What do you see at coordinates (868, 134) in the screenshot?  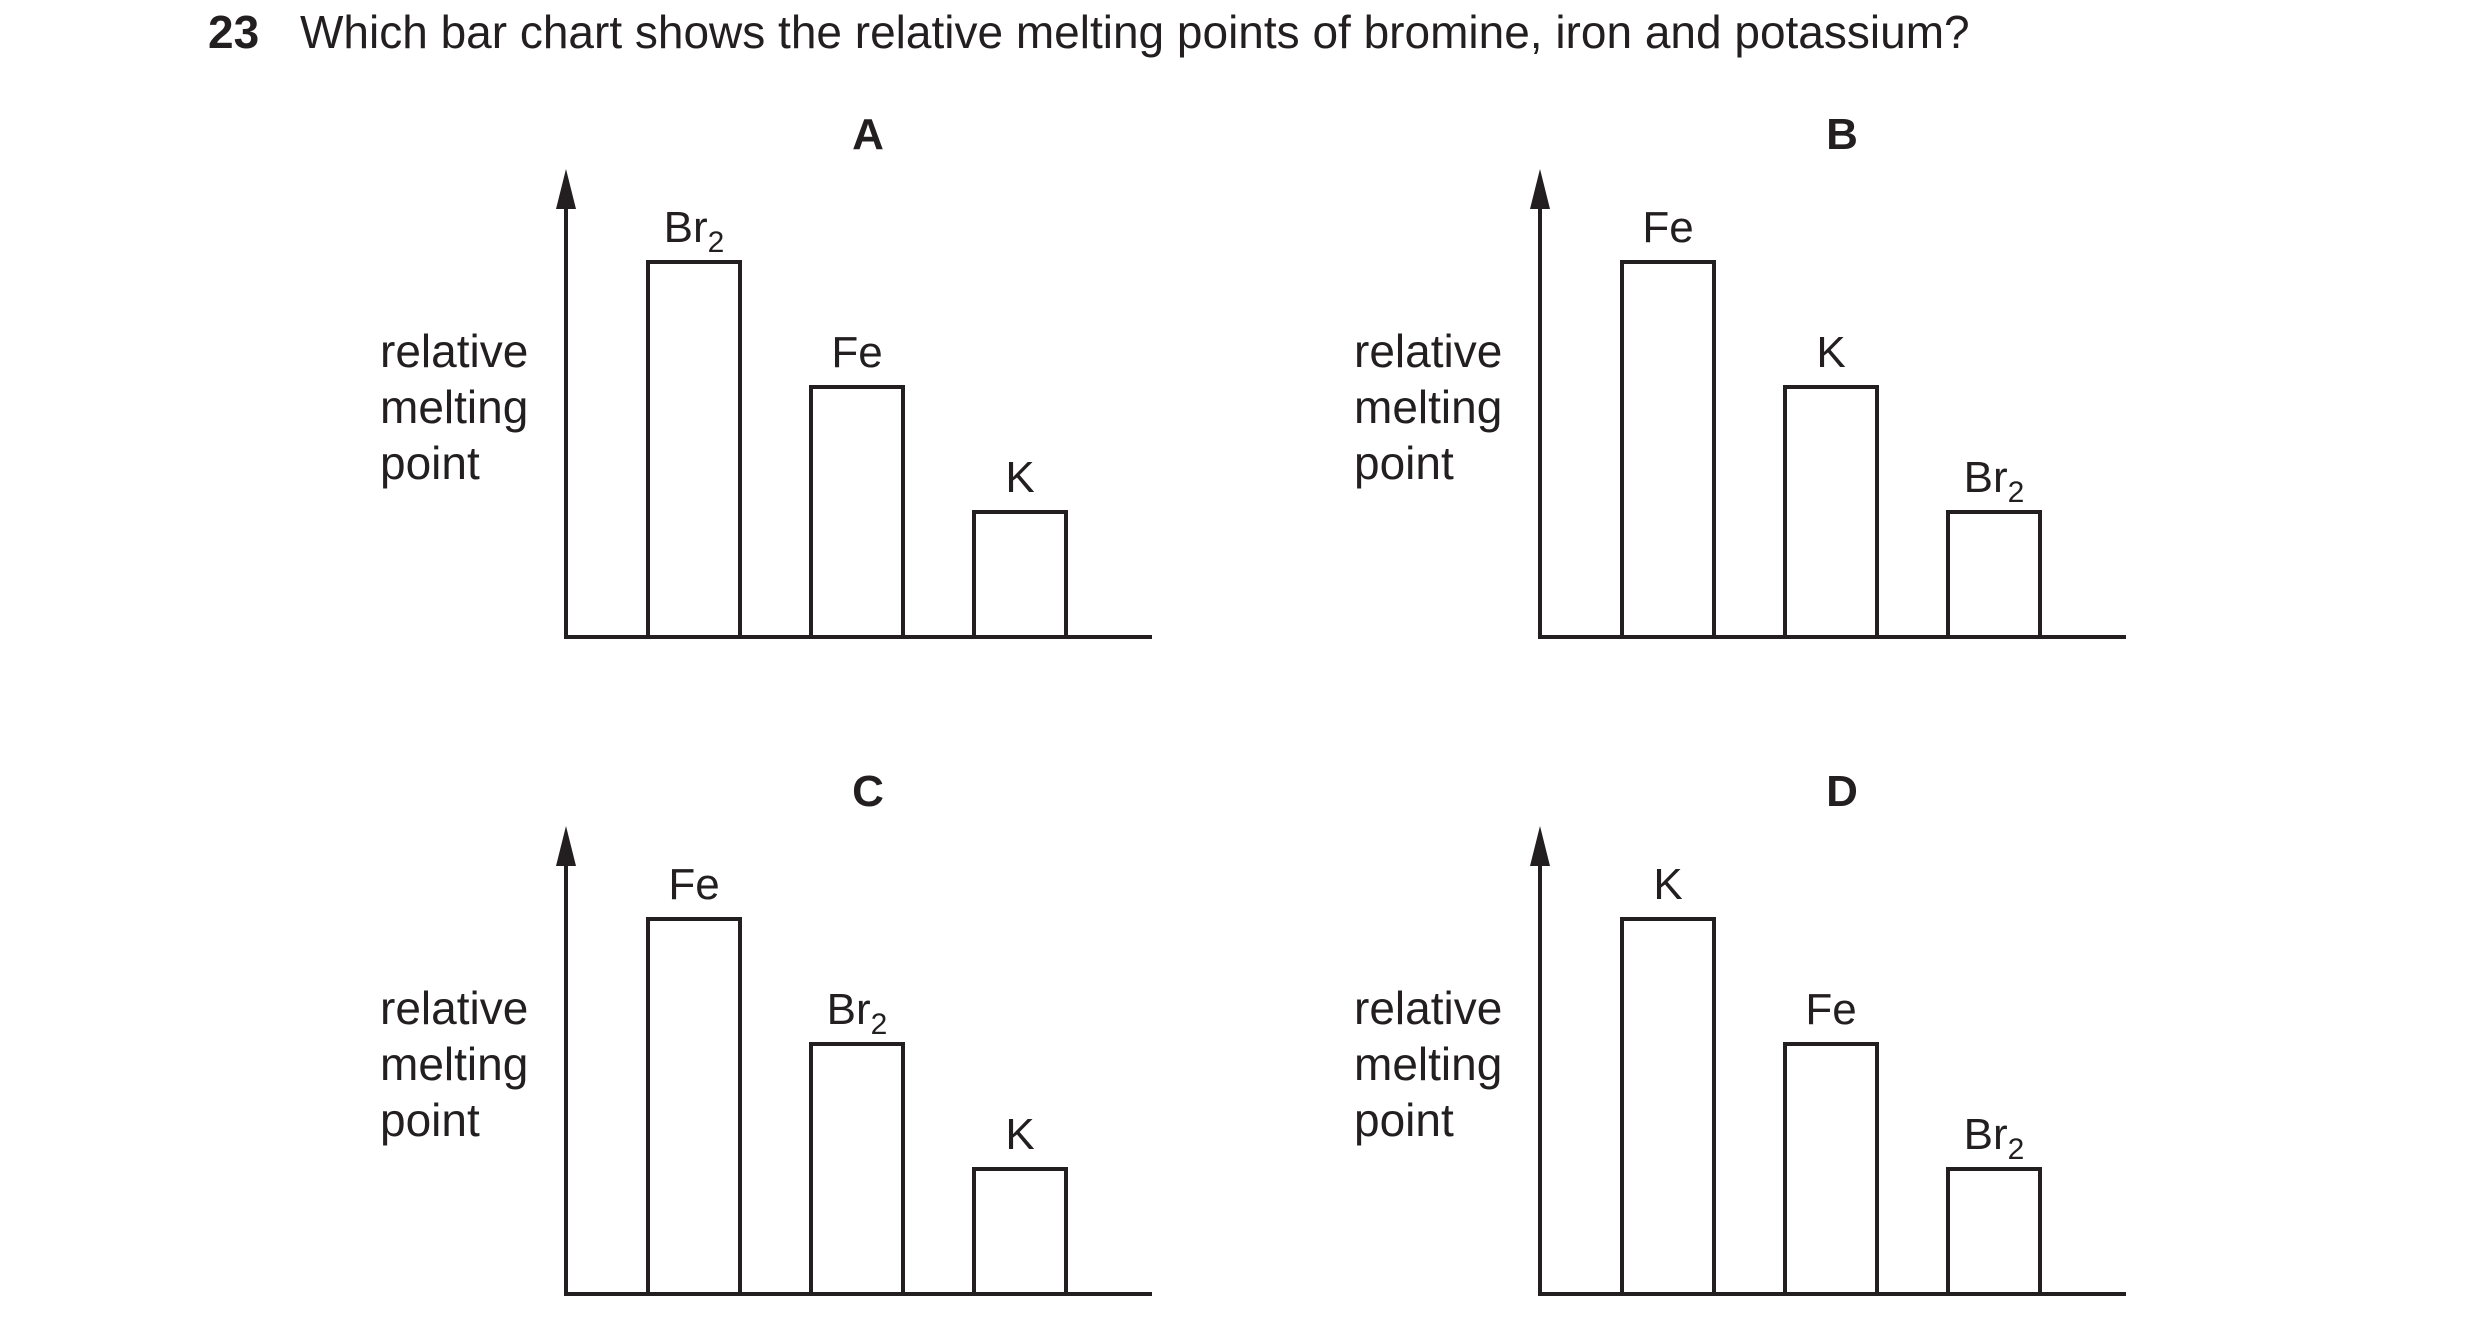 I see `chart-title: A` at bounding box center [868, 134].